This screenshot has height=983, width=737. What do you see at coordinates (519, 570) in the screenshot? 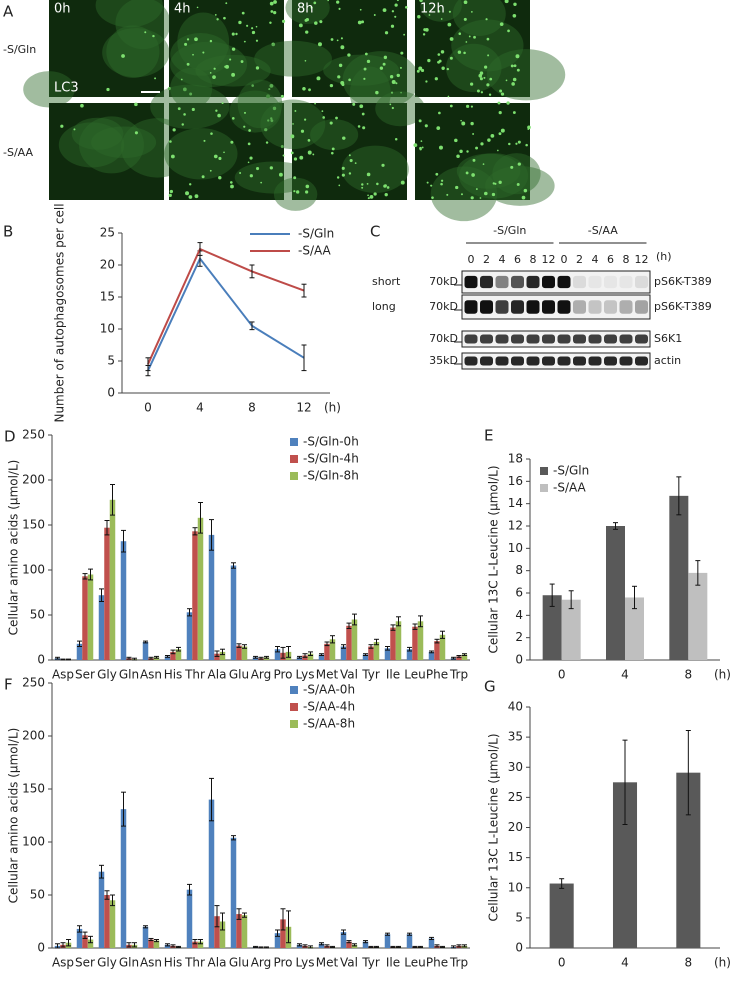
I see `y-tick-label: 8` at bounding box center [519, 570].